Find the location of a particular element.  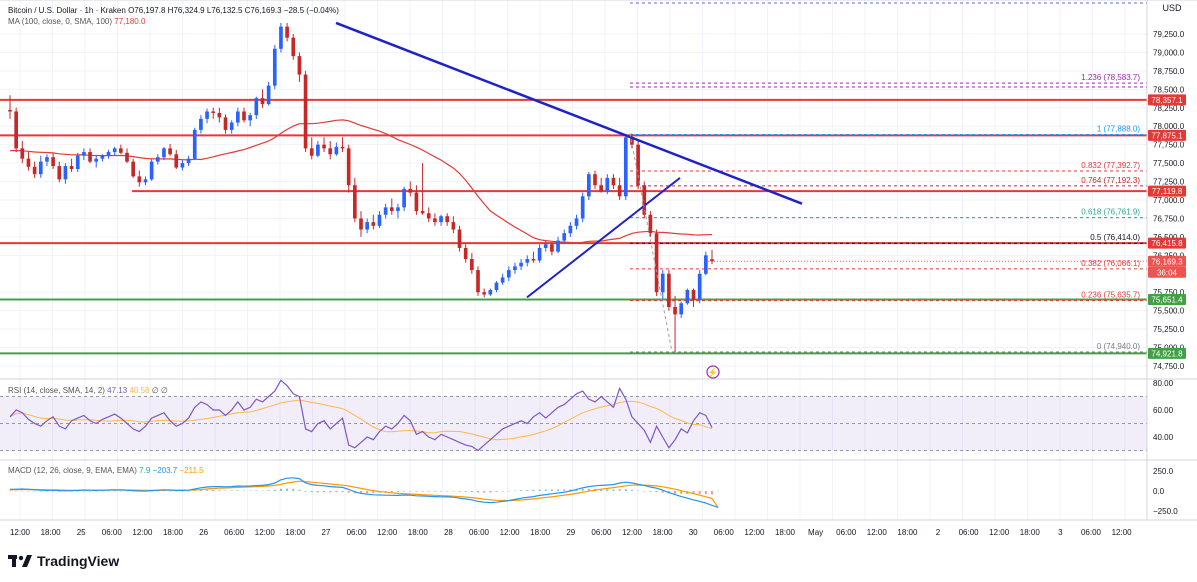

ohlc-open: O76,197.8 is located at coordinates (147, 10).